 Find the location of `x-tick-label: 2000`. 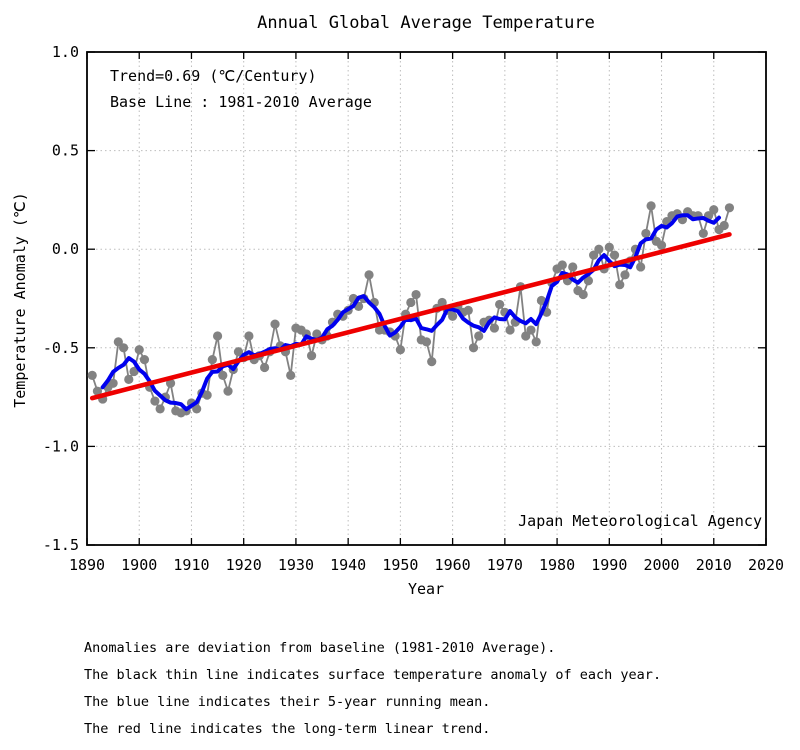

x-tick-label: 2000 is located at coordinates (661, 565).